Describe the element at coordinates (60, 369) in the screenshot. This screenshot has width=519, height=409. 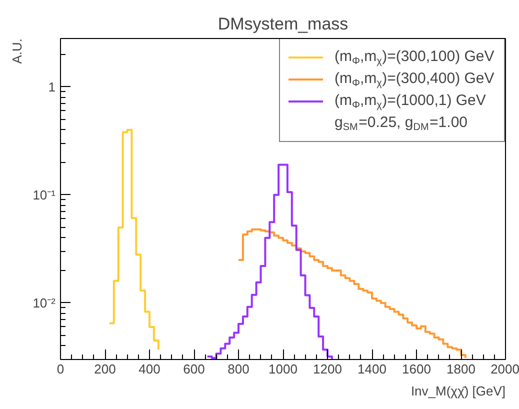
I see `x-tick-label: 0` at that location.